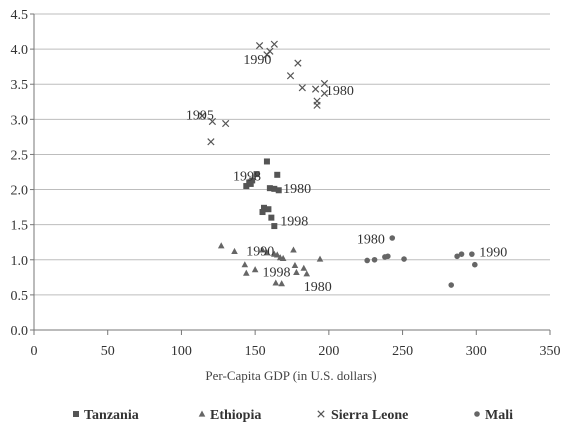 The image size is (576, 443). I want to click on x-tick-label: 300, so click(476, 351).